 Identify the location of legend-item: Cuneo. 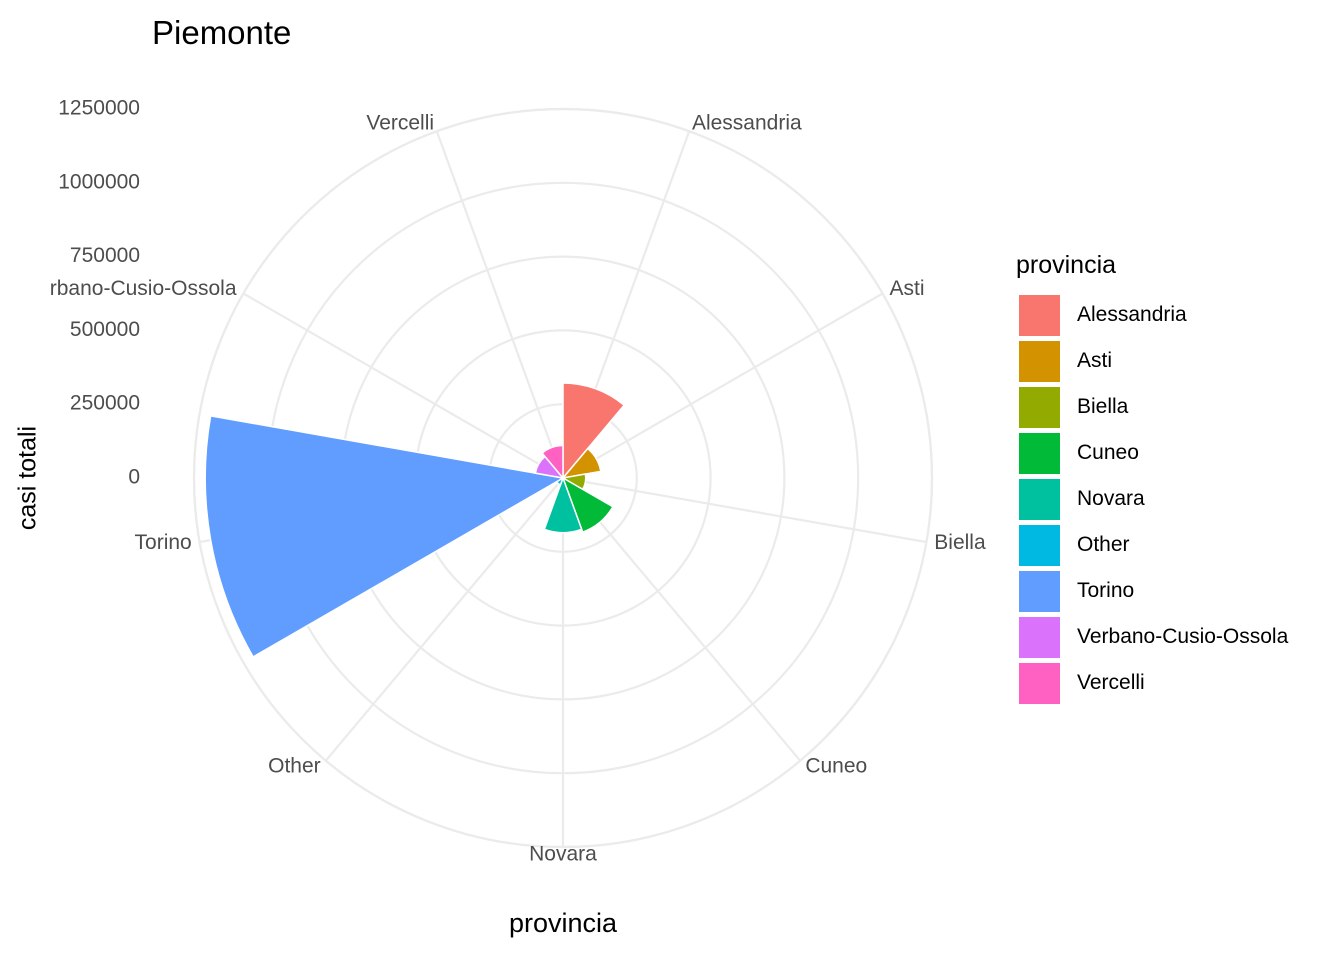
(1152, 453).